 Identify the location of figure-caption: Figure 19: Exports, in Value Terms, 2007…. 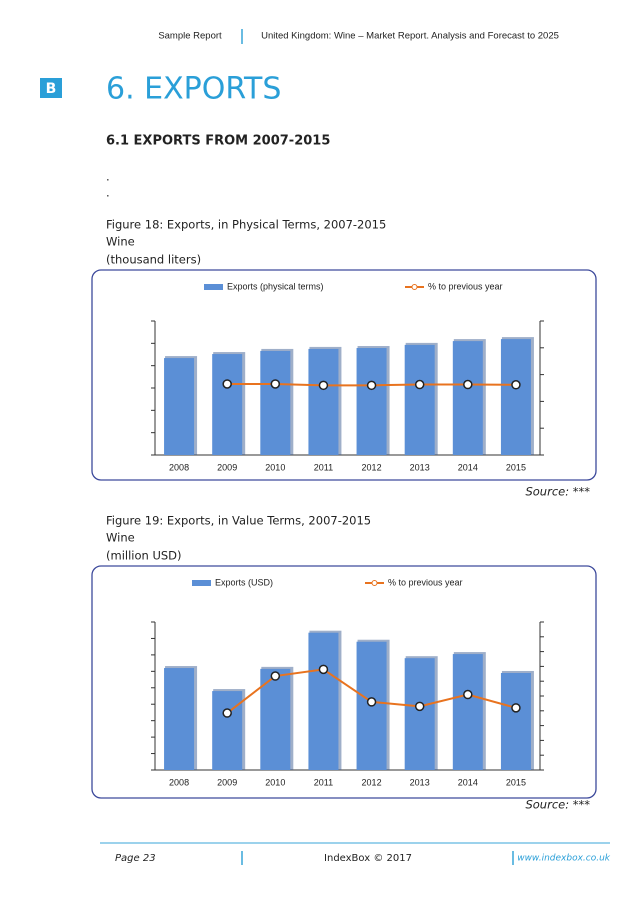
(238, 521).